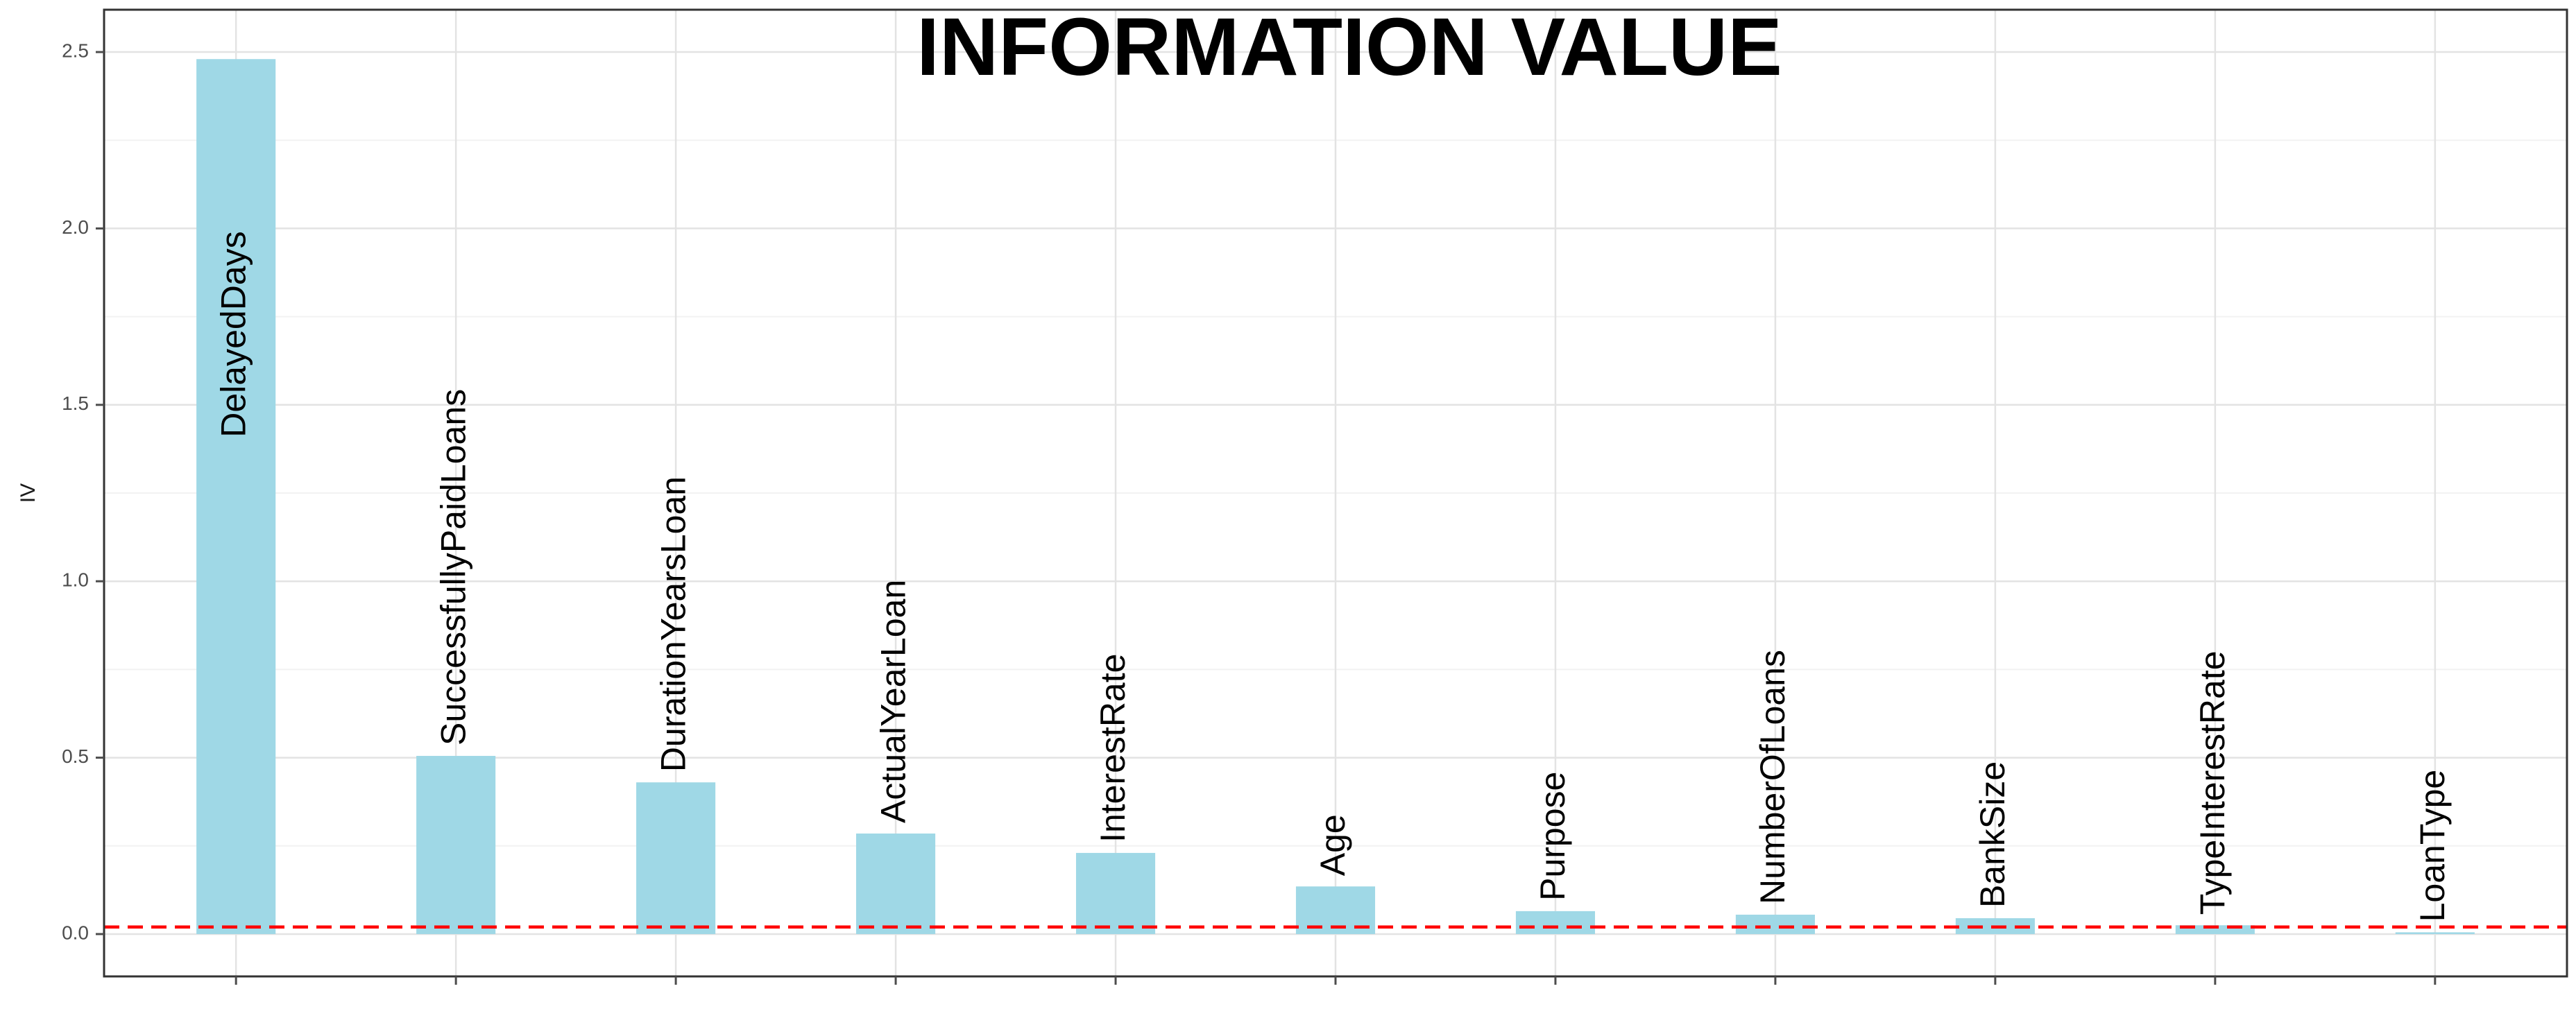 This screenshot has width=2576, height=1009. What do you see at coordinates (456, 845) in the screenshot?
I see `bar-successfullypaidloans` at bounding box center [456, 845].